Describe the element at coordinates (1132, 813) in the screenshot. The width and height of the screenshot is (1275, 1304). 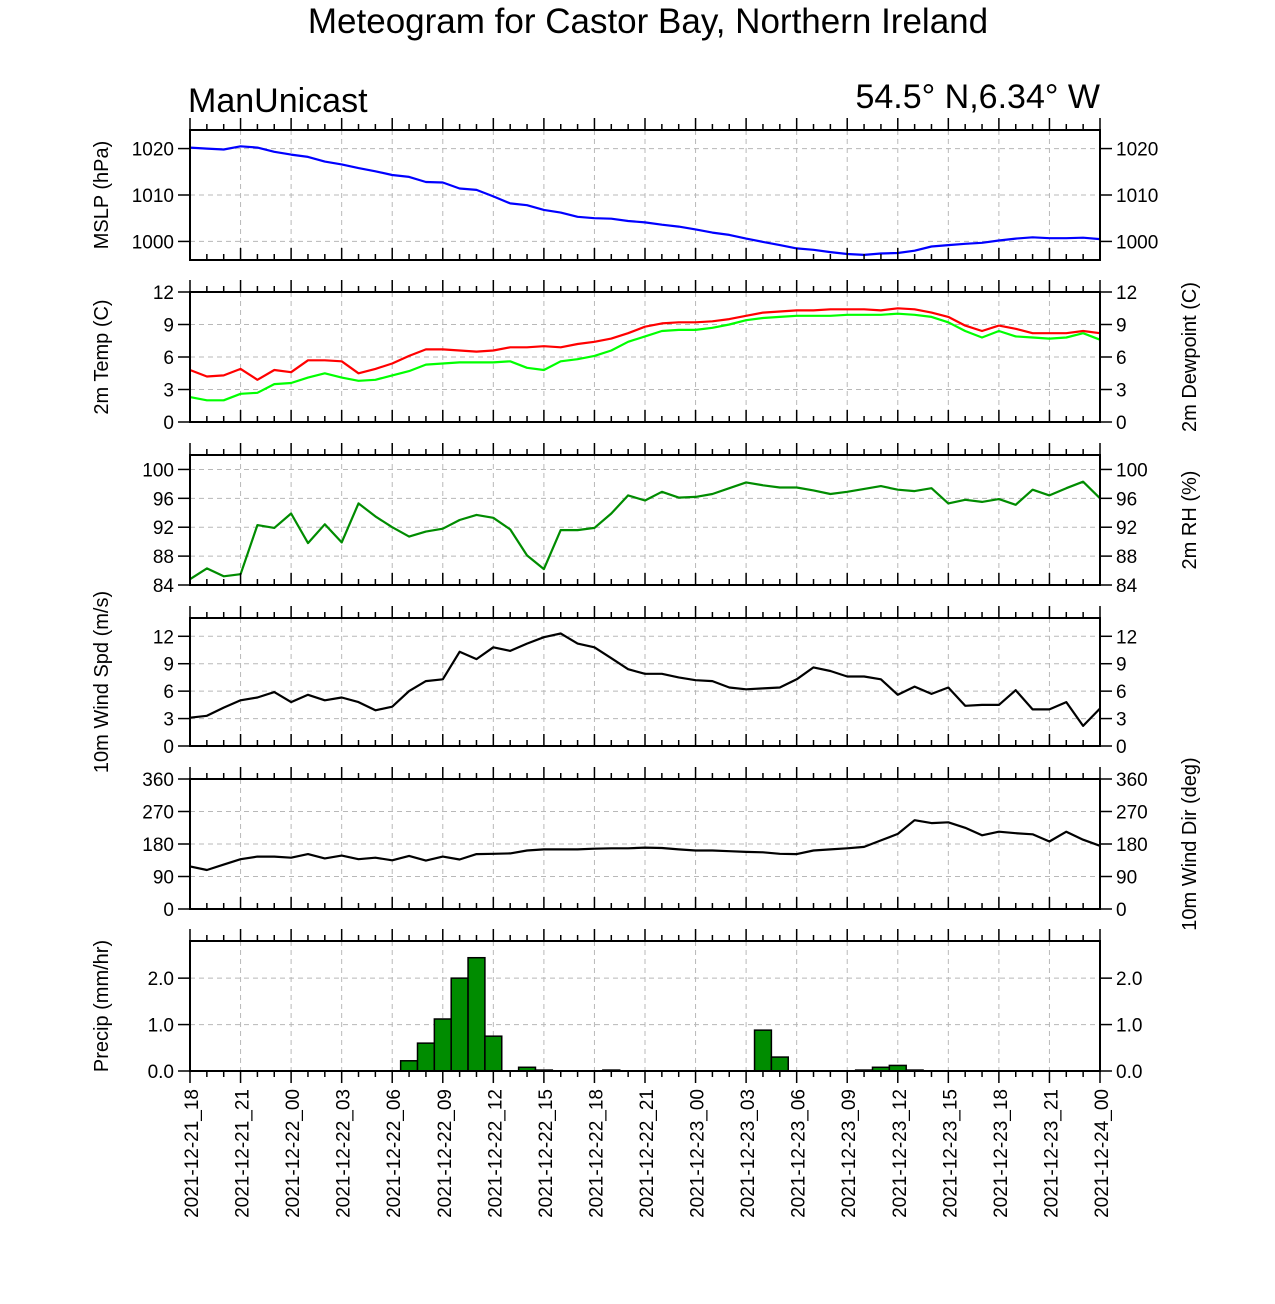
I see `y-tick-label-right: 270` at that location.